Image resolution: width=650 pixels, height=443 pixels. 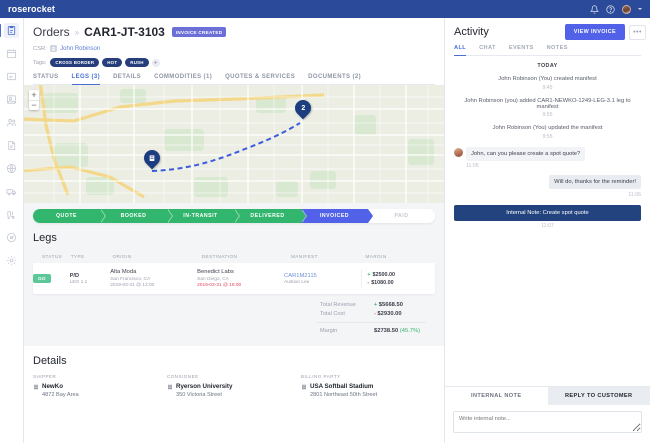 I want to click on progress-step-invoiced: INVOICED, so click(x=337, y=216).